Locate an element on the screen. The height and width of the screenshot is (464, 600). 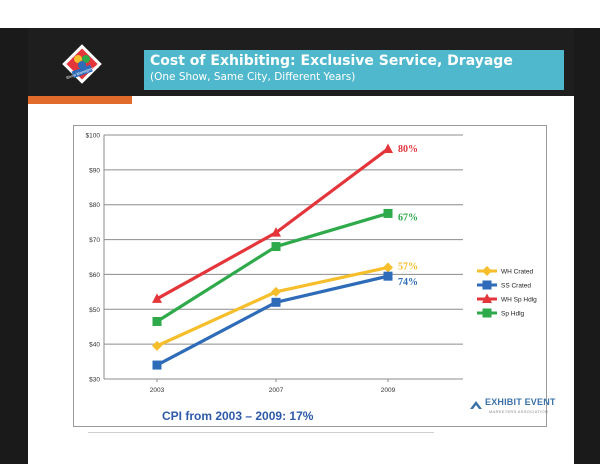
x-tick-label: 2009 is located at coordinates (388, 390).